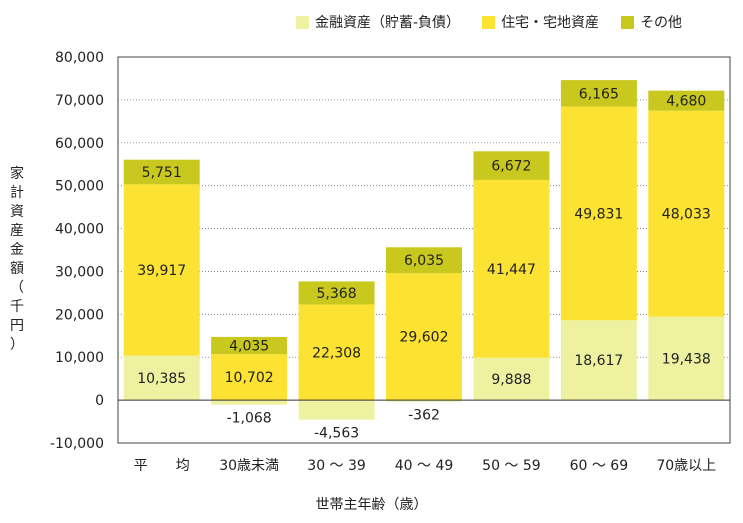  I want to click on data-label: 9,888, so click(511, 380).